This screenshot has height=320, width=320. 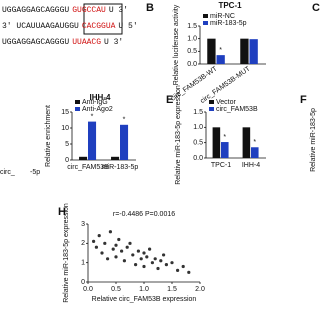 I want to click on legend-label: miR-183-5p, so click(x=228, y=23).